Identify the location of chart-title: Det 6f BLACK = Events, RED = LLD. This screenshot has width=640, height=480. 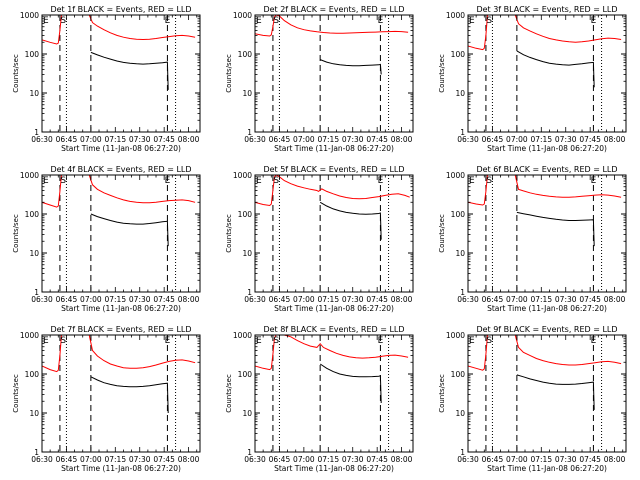
(546, 169).